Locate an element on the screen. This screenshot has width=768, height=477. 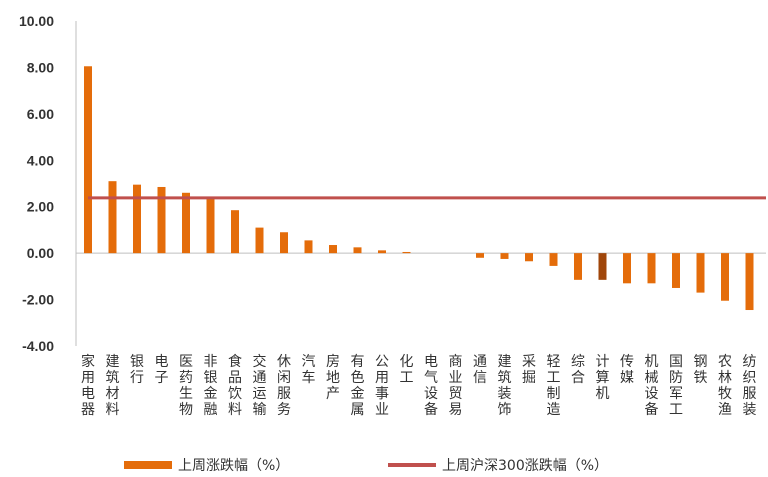
x-tick-label: 家用电器 is located at coordinates (88, 385).